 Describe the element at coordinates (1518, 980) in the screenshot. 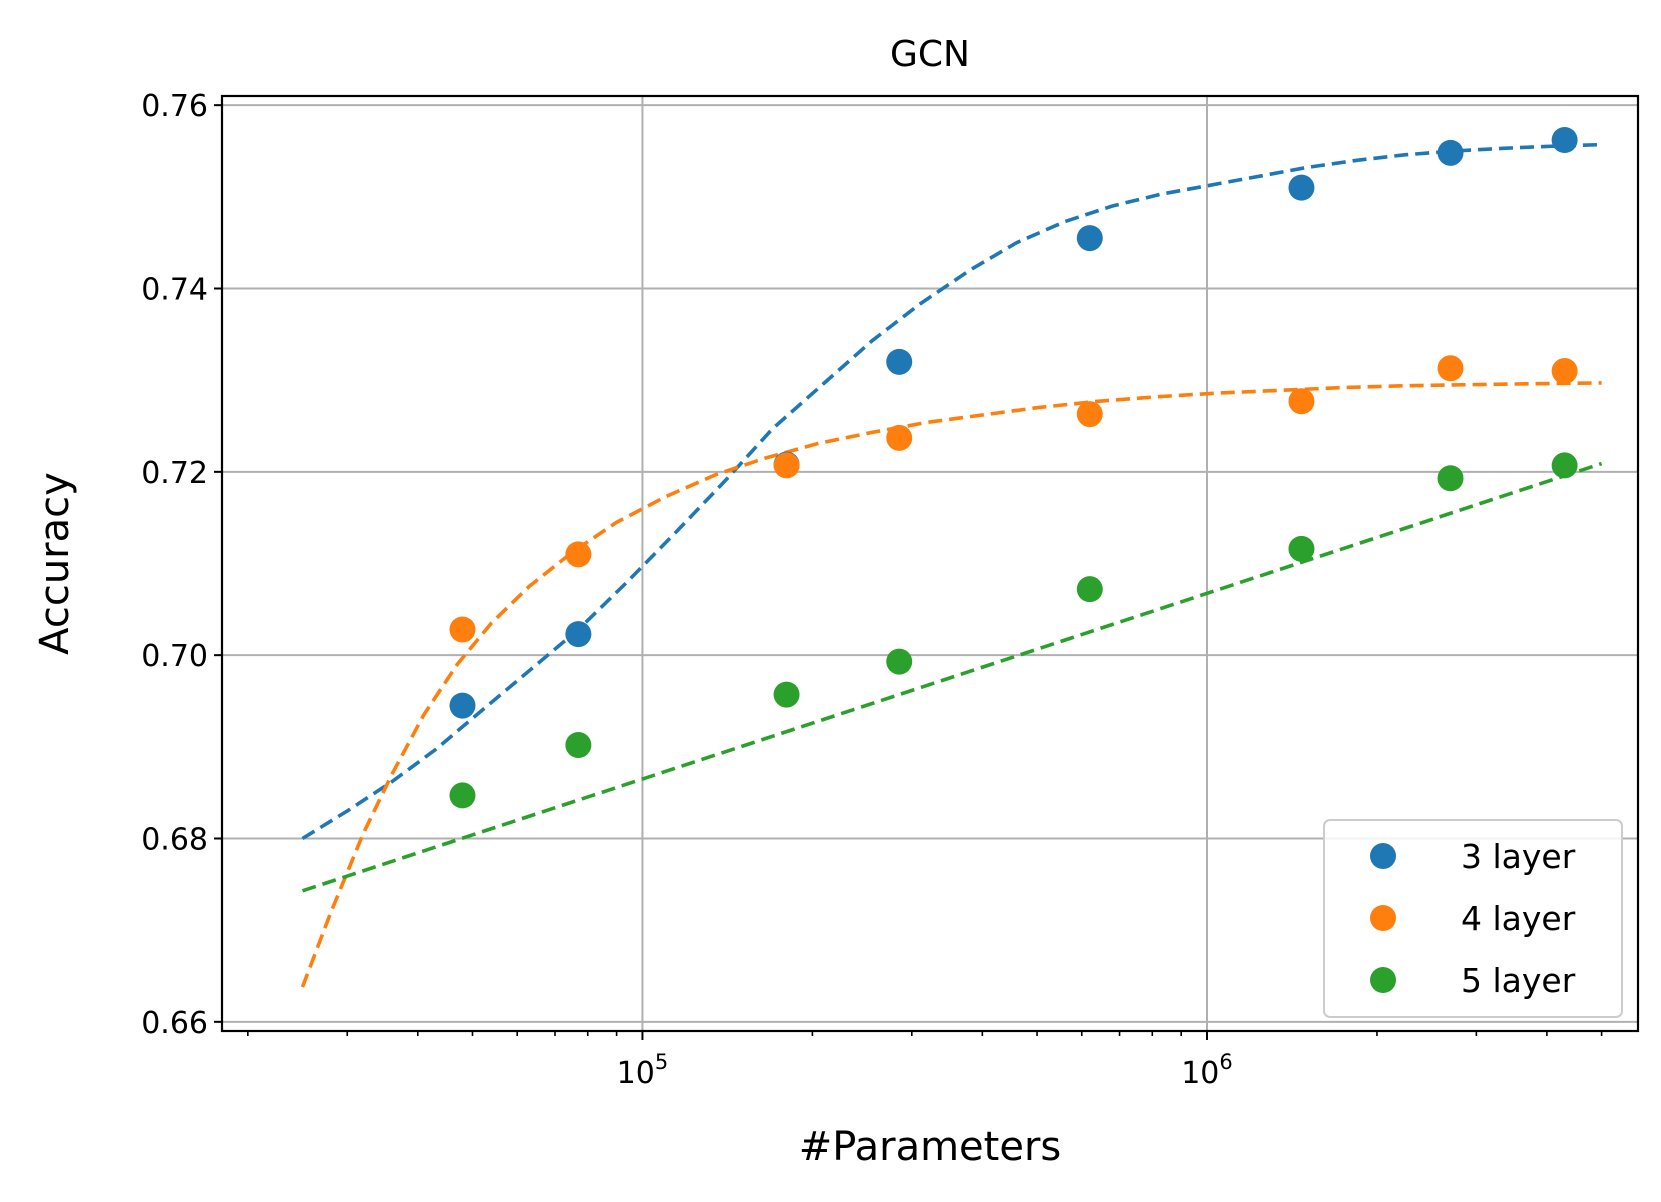

I see `legend-label: 5 layer` at that location.